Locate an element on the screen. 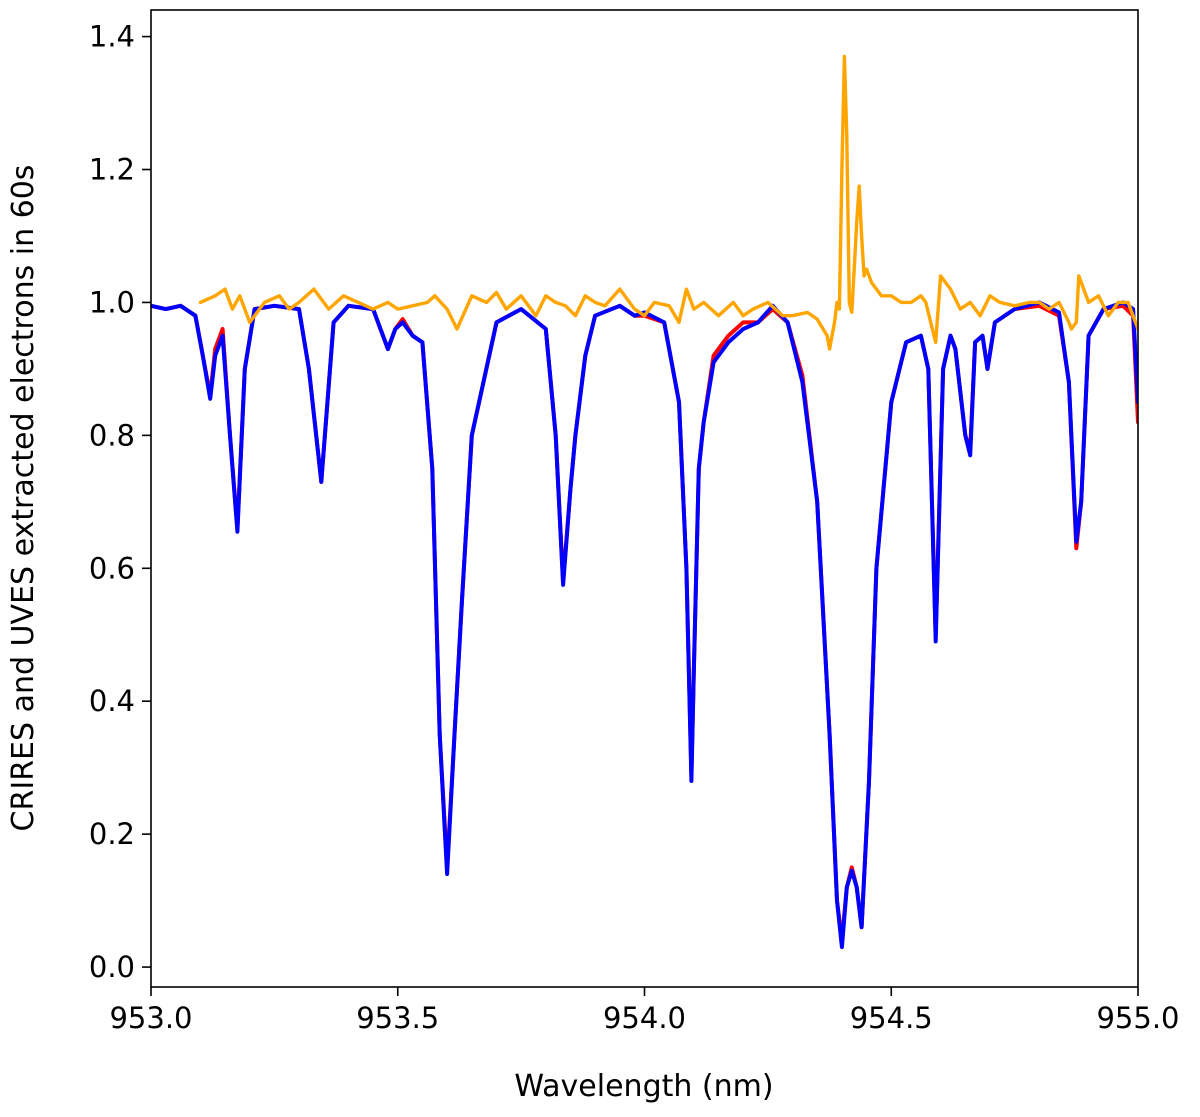 The image size is (1200, 1117). x-tick-label: 954.0 is located at coordinates (644, 1018).